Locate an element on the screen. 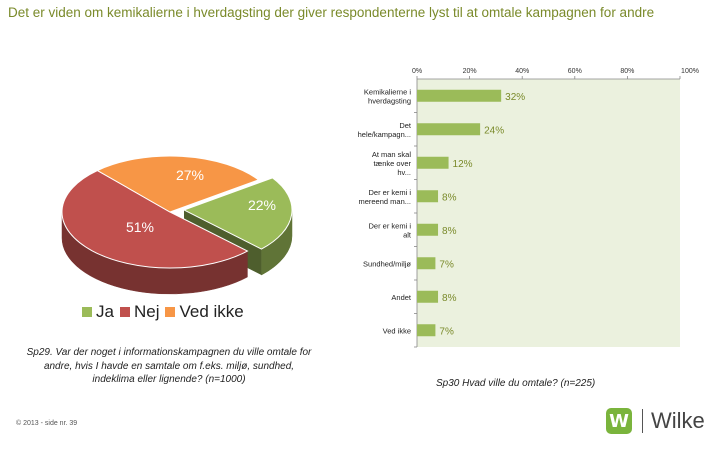  x-tick-label: 60% is located at coordinates (575, 71).